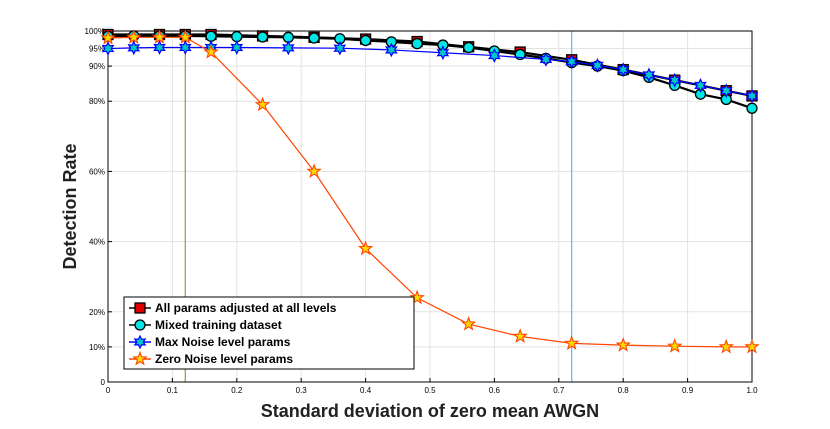 The image size is (830, 429). I want to click on x-axis-title: Standard deviation of zero mean AWGN, so click(430, 411).